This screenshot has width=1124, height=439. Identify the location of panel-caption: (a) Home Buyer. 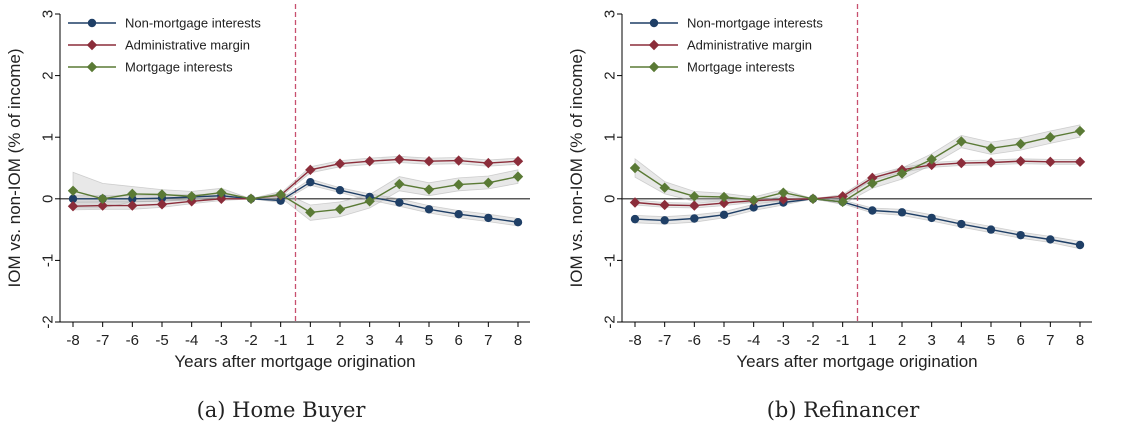
(281, 410).